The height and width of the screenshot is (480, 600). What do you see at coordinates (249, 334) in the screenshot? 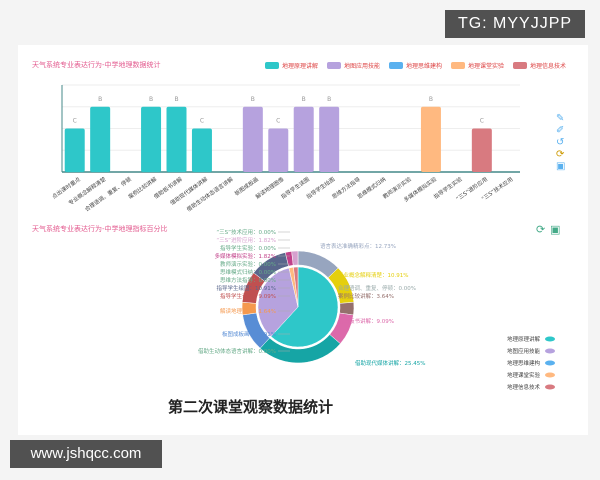
I see `pie-data-label: 板图成板画：10.91%` at bounding box center [249, 334].